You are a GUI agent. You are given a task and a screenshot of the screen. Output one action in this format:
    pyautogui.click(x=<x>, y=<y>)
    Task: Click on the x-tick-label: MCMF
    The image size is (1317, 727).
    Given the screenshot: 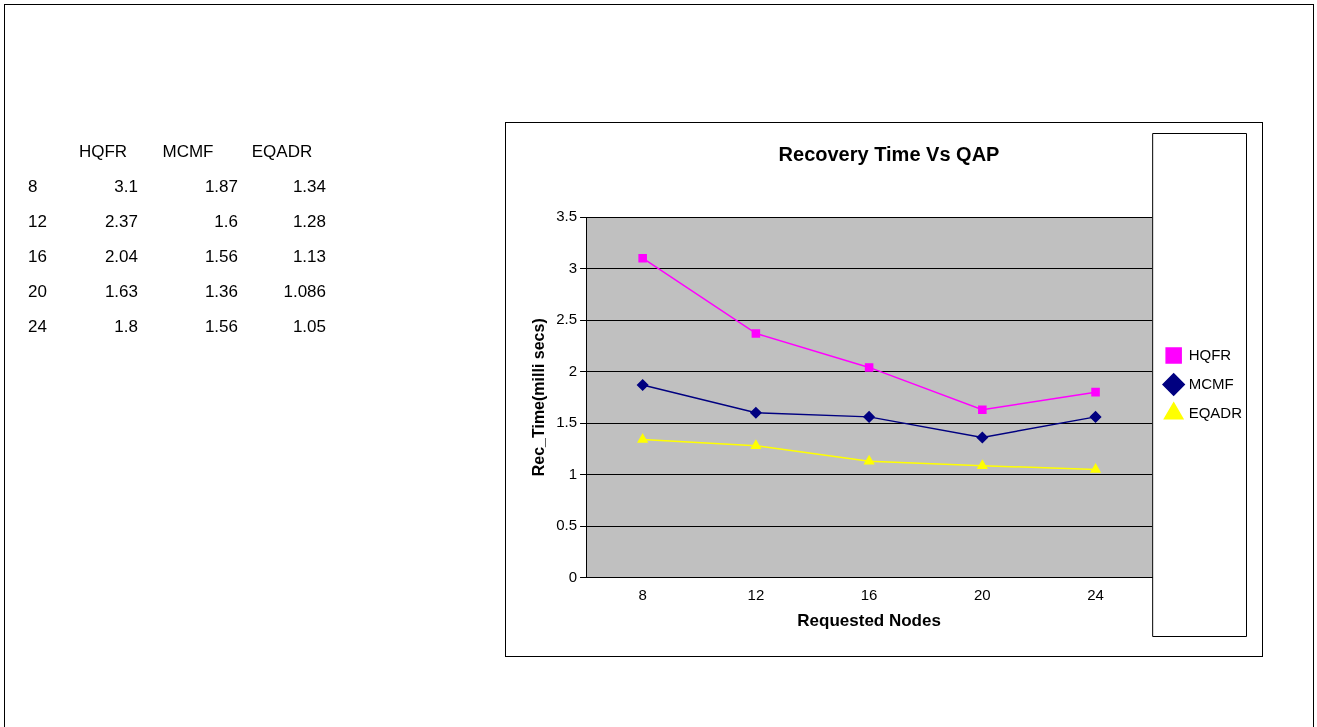 What is the action you would take?
    pyautogui.click(x=188, y=151)
    